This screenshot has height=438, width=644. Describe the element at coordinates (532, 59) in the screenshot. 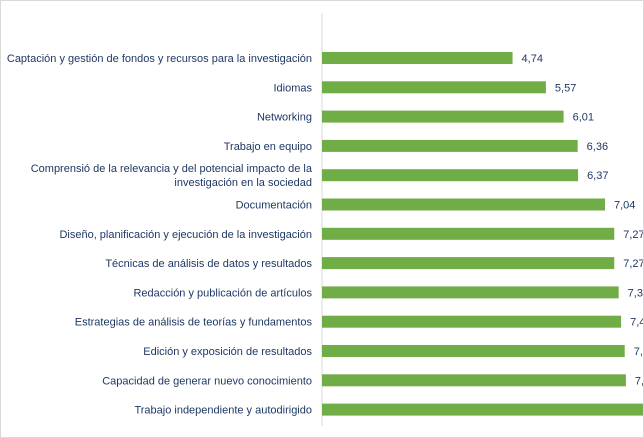

I see `value-label-0: 4,74` at that location.